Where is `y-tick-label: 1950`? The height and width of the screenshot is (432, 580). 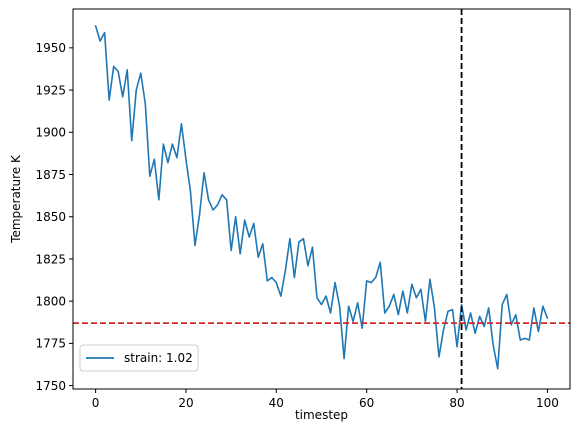
y-tick-label: 1950 is located at coordinates (50, 48).